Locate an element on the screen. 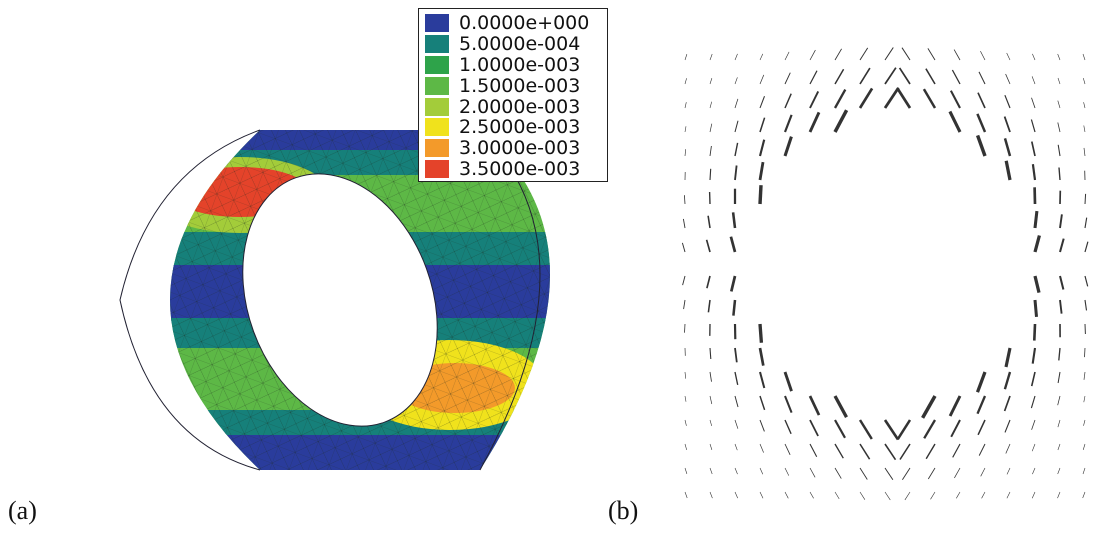 Image resolution: width=1110 pixels, height=539 pixels. legend-entry: 3.0000e-003 is located at coordinates (513, 148).